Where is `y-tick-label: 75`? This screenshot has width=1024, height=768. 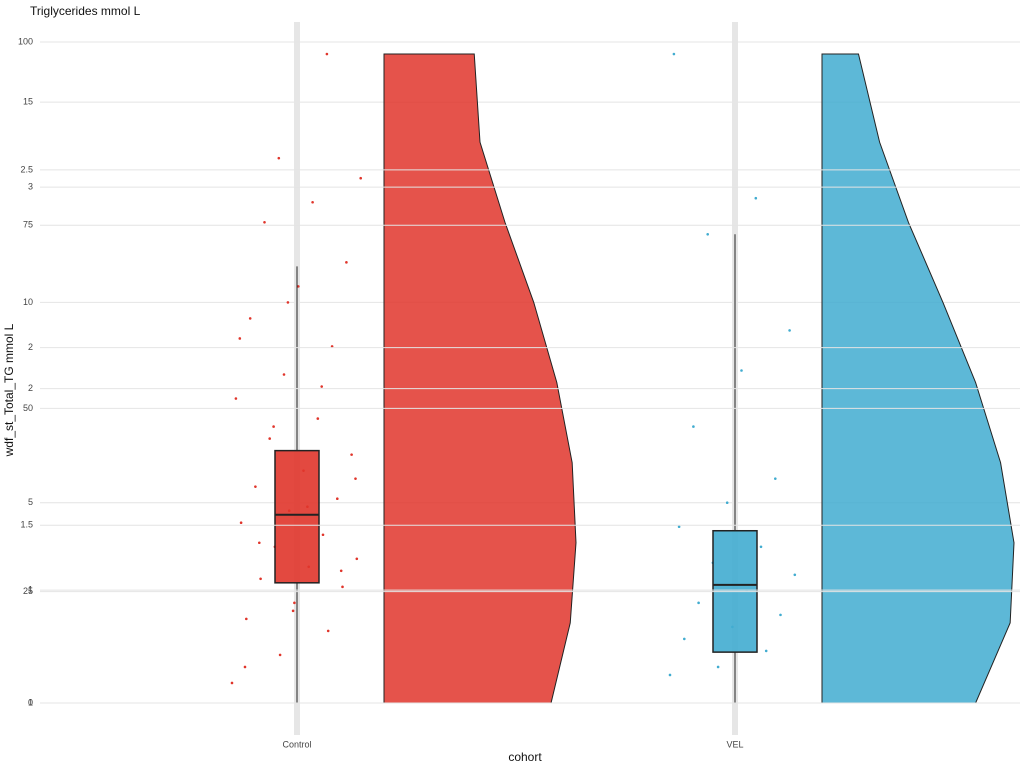 y-tick-label: 75 is located at coordinates (28, 225).